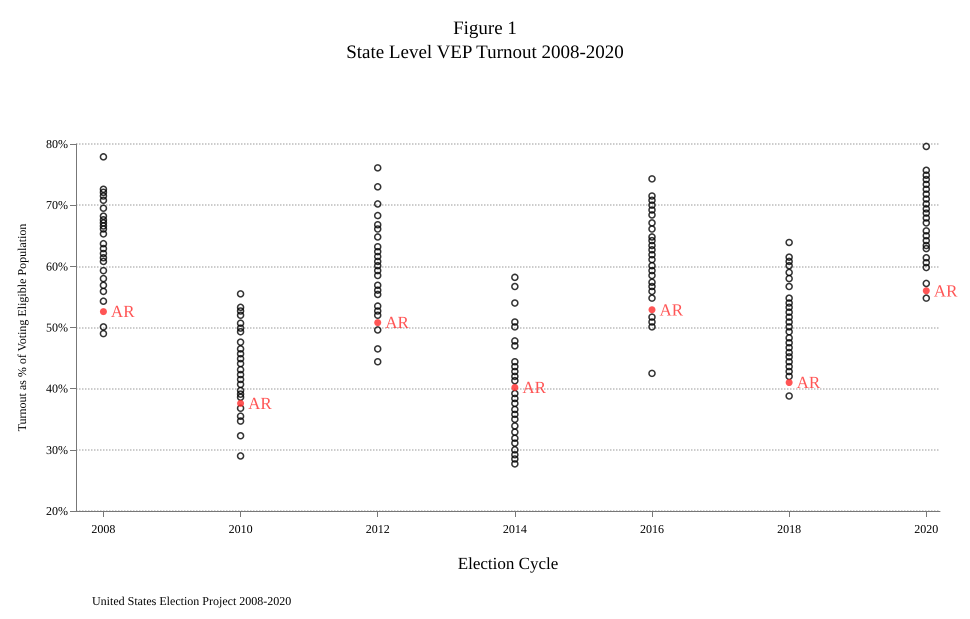 This screenshot has height=619, width=970. What do you see at coordinates (378, 529) in the screenshot?
I see `x-tick-label: 2012` at bounding box center [378, 529].